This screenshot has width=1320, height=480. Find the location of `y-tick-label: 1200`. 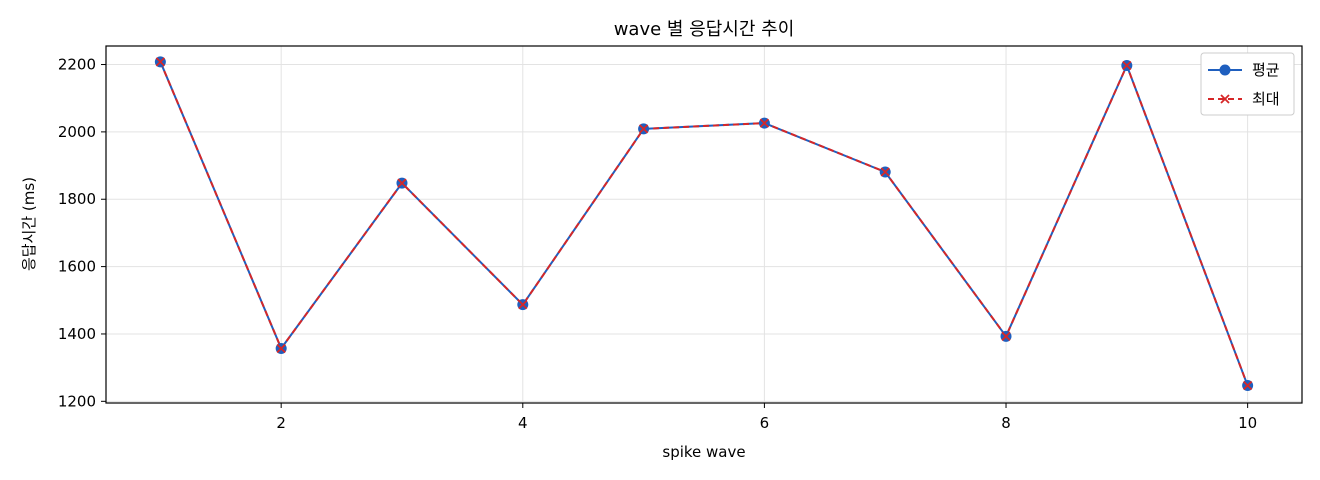

y-tick-label: 1200 is located at coordinates (77, 401).